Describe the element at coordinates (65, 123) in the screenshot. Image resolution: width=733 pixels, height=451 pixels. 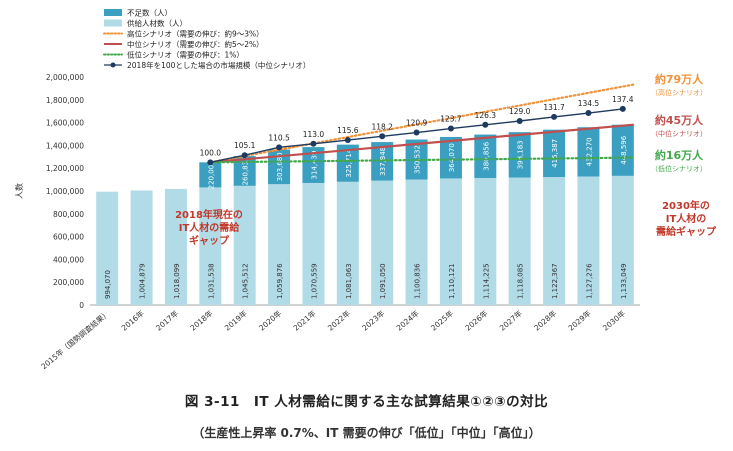
I see `y-tick-label: 1,600,000` at that location.